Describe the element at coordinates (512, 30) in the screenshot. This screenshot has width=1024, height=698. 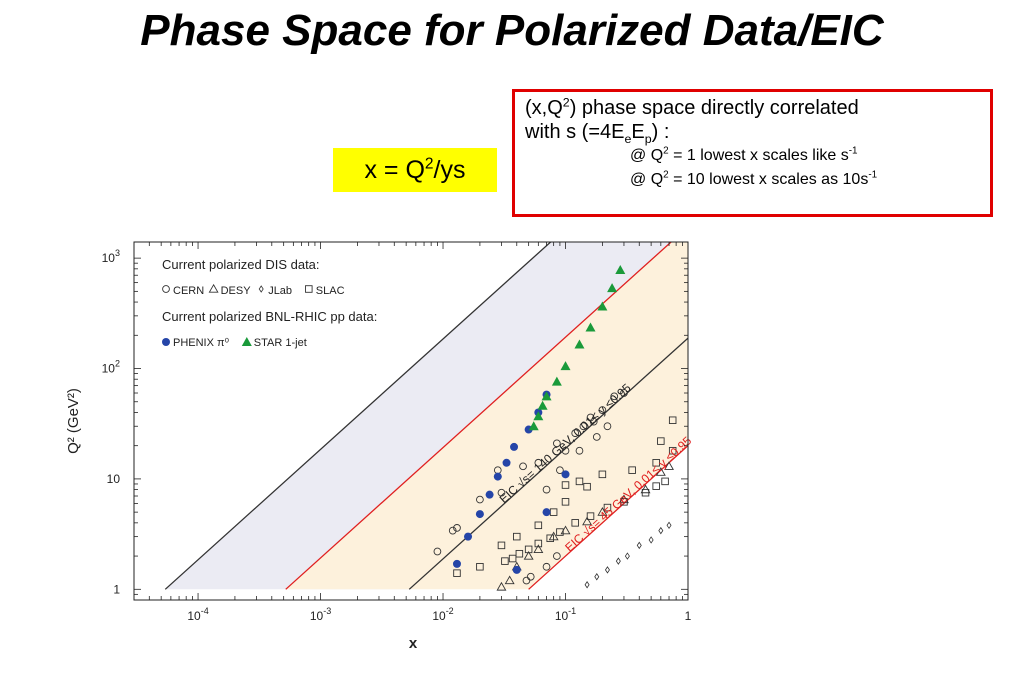
I see `slide-title: Phase Space for Polarized Data/EIC` at that location.